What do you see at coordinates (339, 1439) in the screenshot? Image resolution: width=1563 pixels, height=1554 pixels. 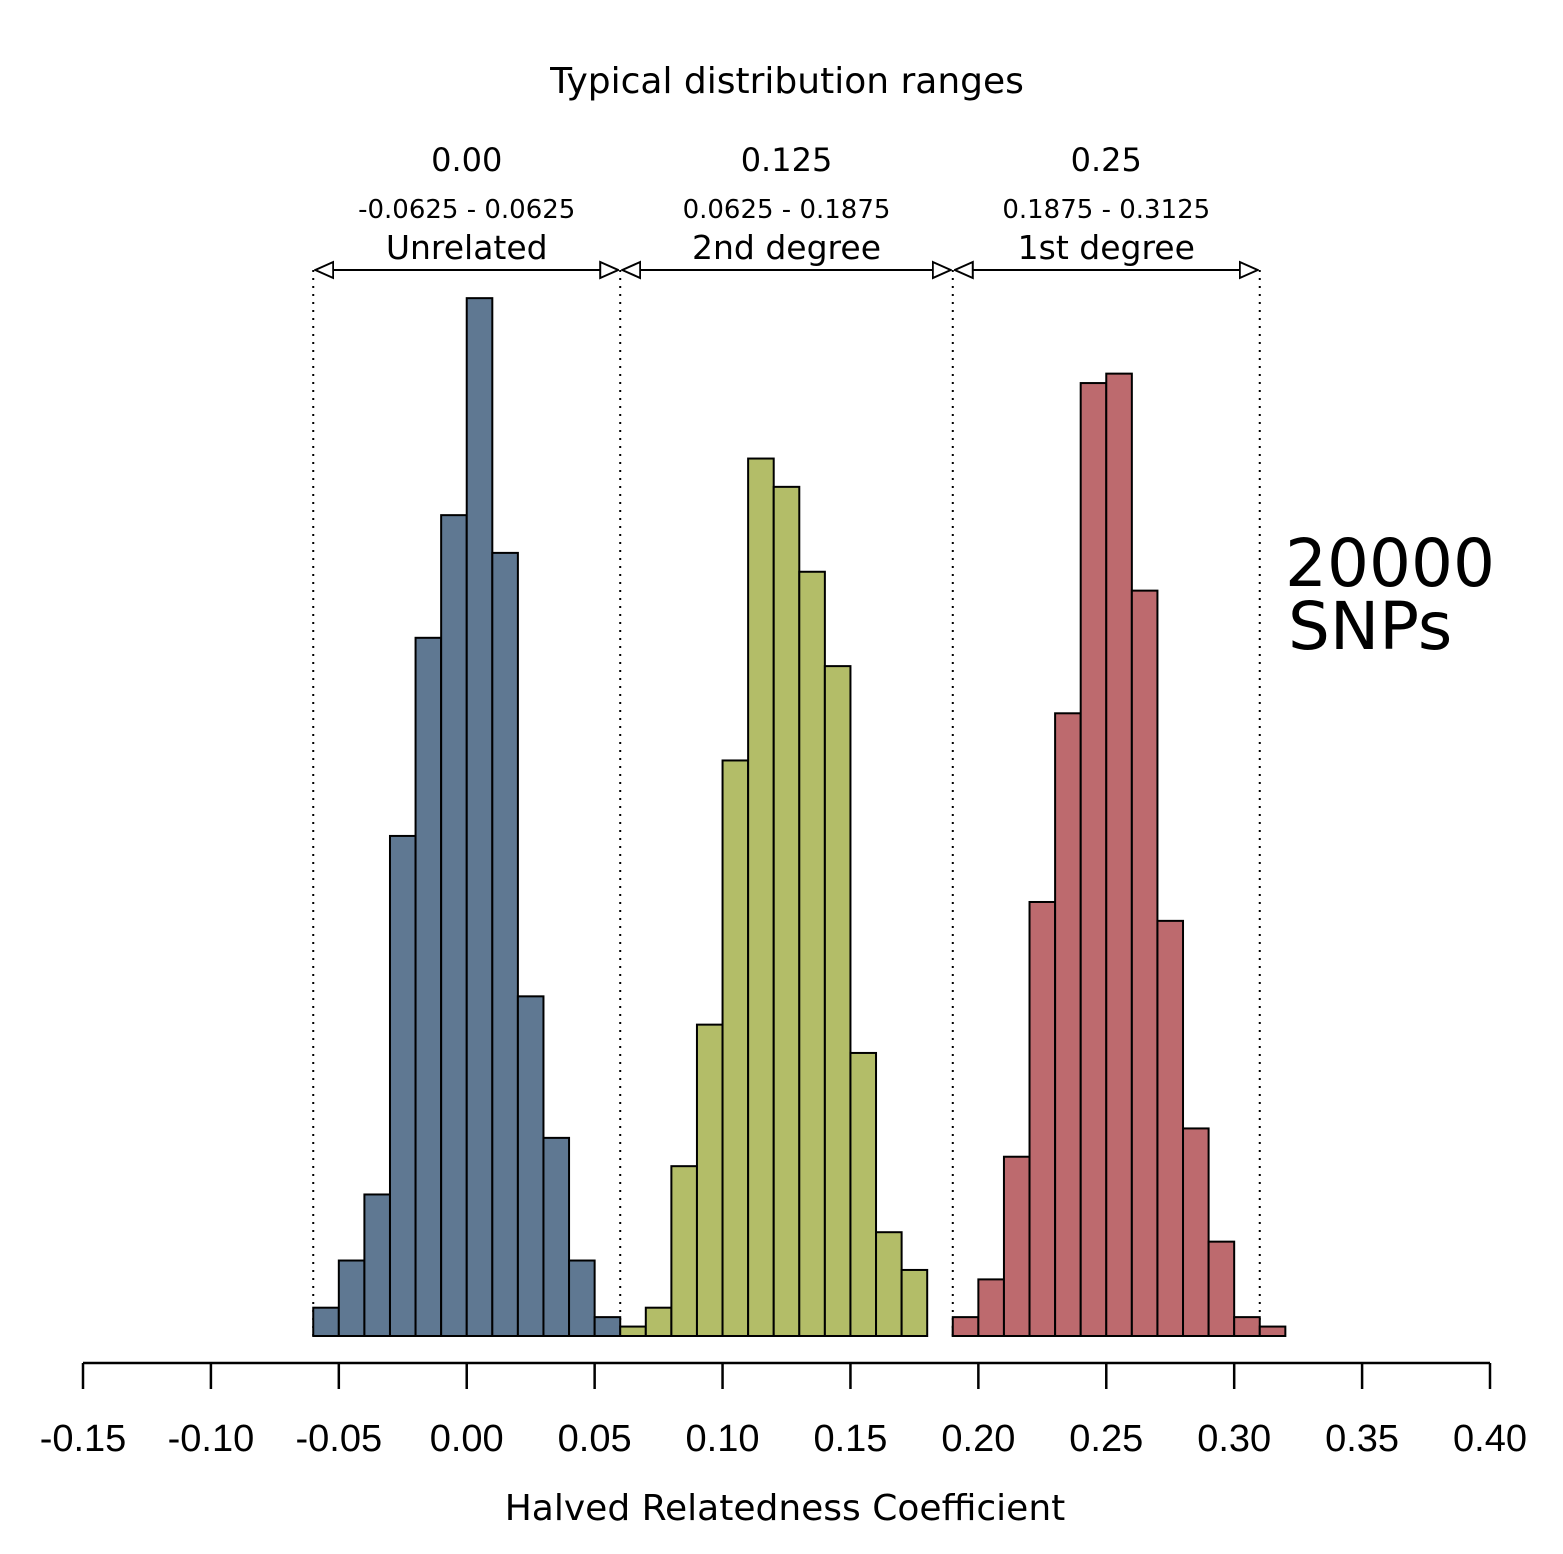 I see `x-tick-label: -0.05` at bounding box center [339, 1439].